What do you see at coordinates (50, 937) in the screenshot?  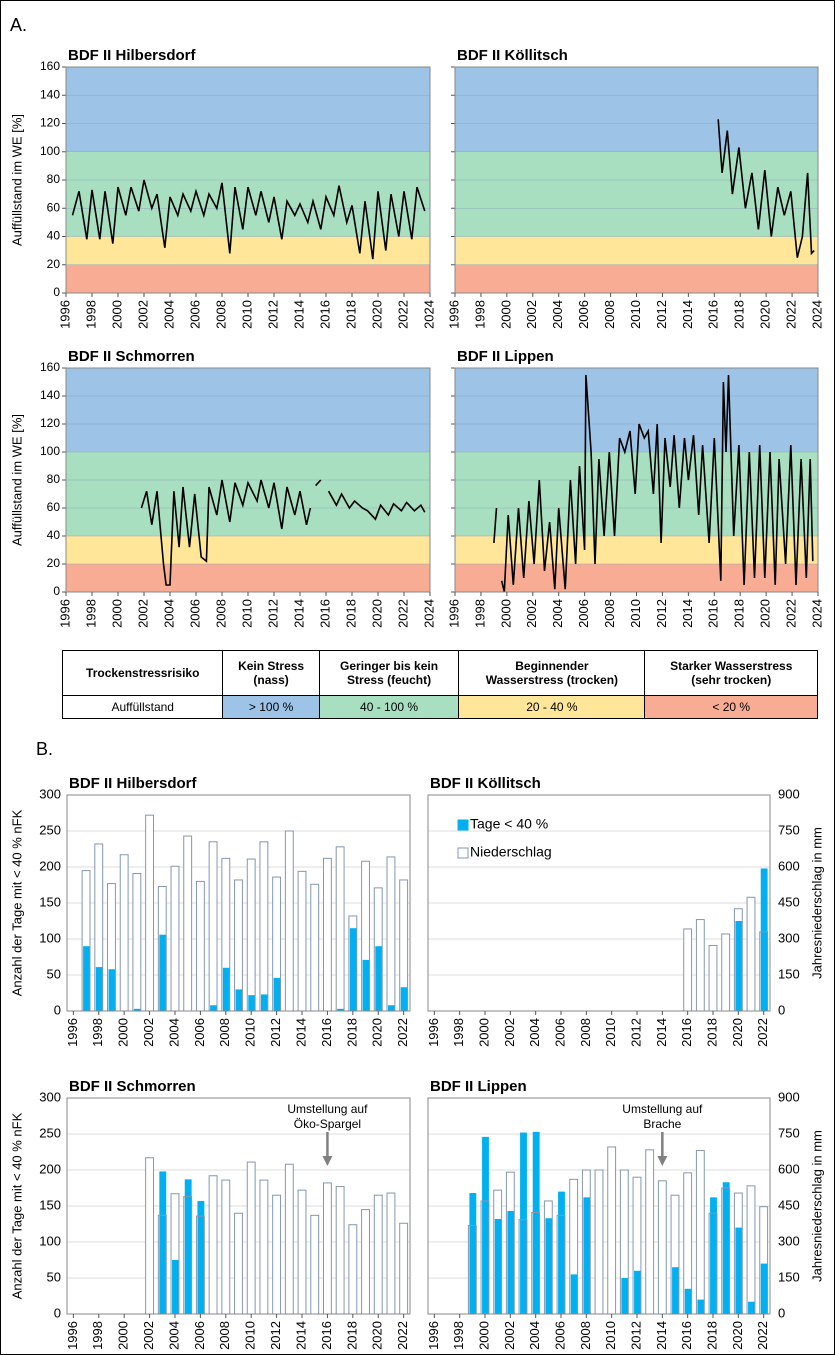 I see `y-tick-label: 100` at bounding box center [50, 937].